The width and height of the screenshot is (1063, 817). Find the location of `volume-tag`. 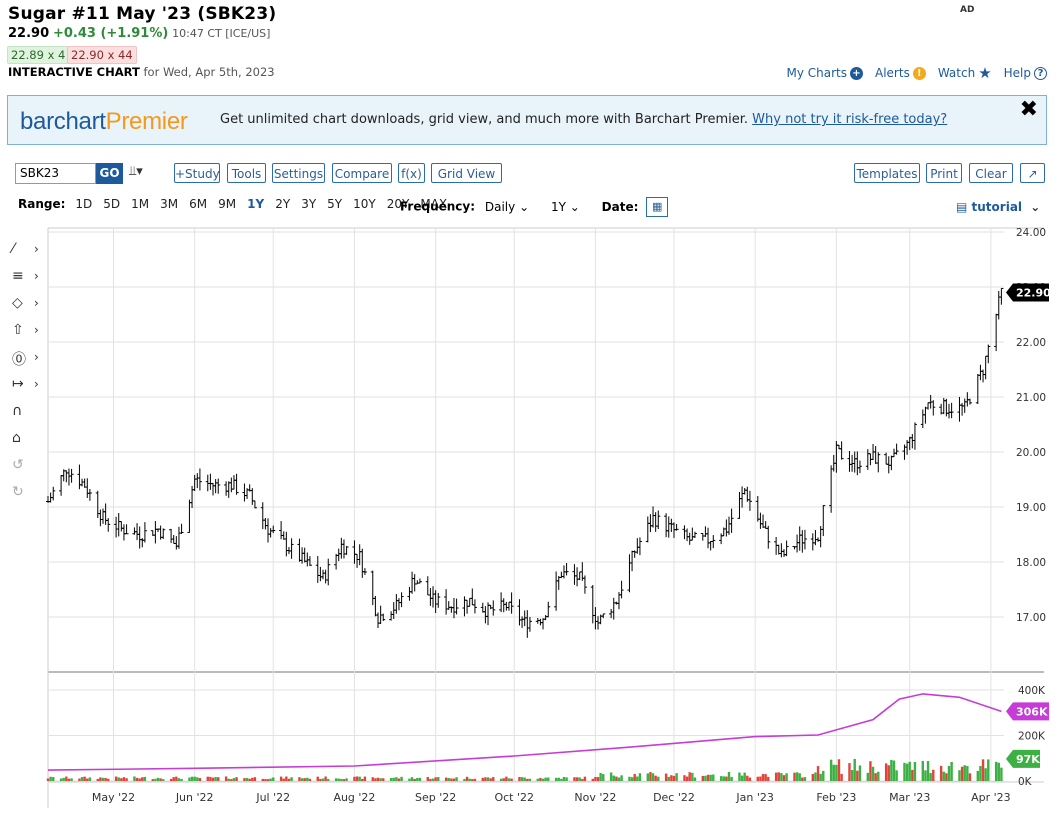

volume-tag is located at coordinates (1023, 758).